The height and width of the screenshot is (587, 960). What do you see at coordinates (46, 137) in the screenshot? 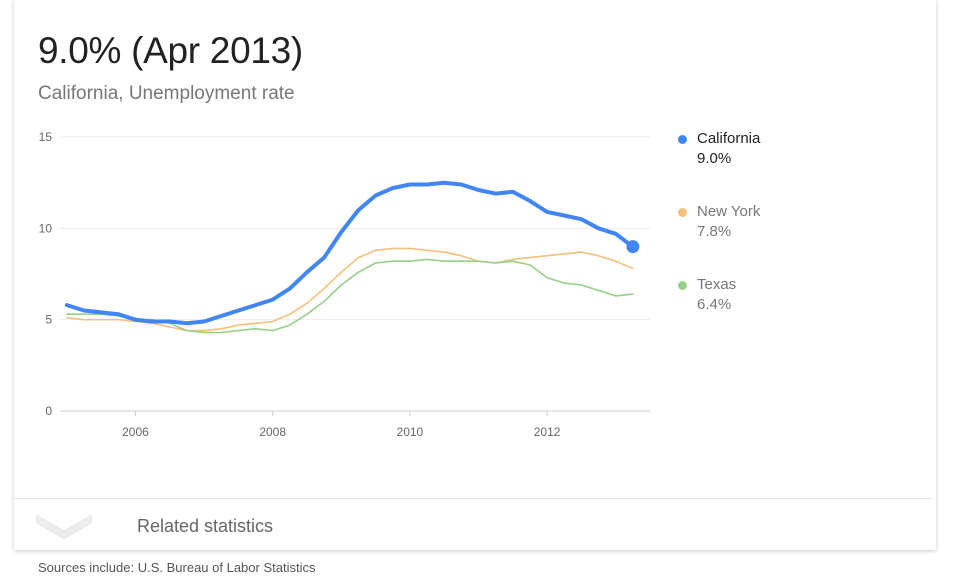
I see `y-tick-label: 15` at bounding box center [46, 137].